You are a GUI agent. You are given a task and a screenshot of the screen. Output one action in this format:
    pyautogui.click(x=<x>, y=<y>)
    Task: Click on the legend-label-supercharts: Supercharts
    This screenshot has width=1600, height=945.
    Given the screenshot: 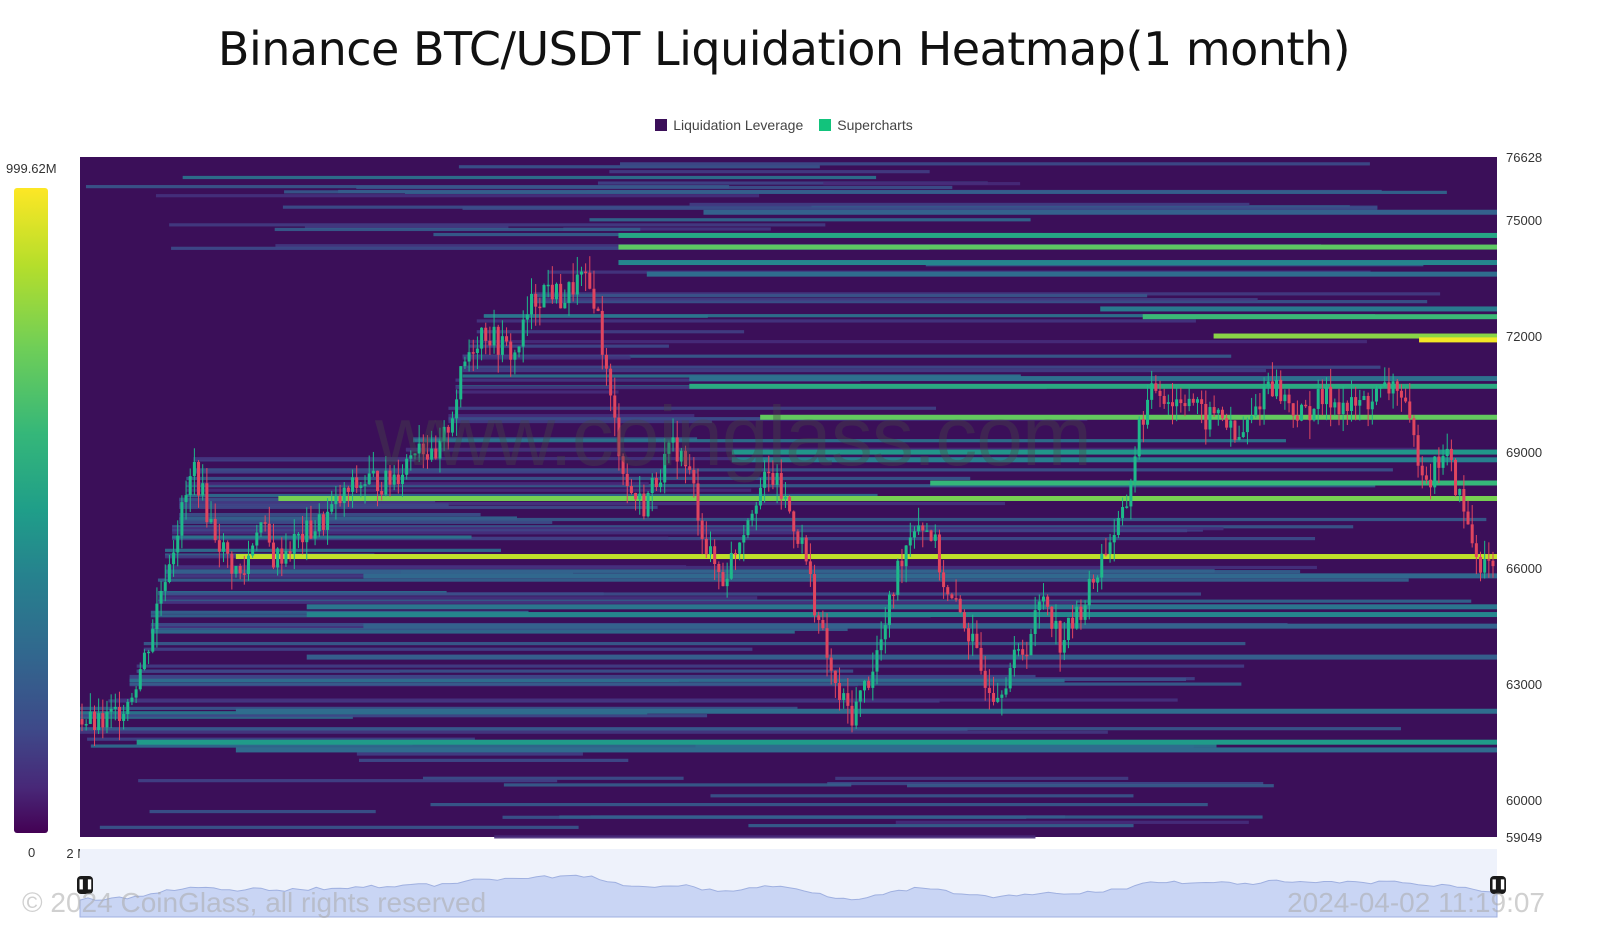 What is the action you would take?
    pyautogui.click(x=875, y=125)
    